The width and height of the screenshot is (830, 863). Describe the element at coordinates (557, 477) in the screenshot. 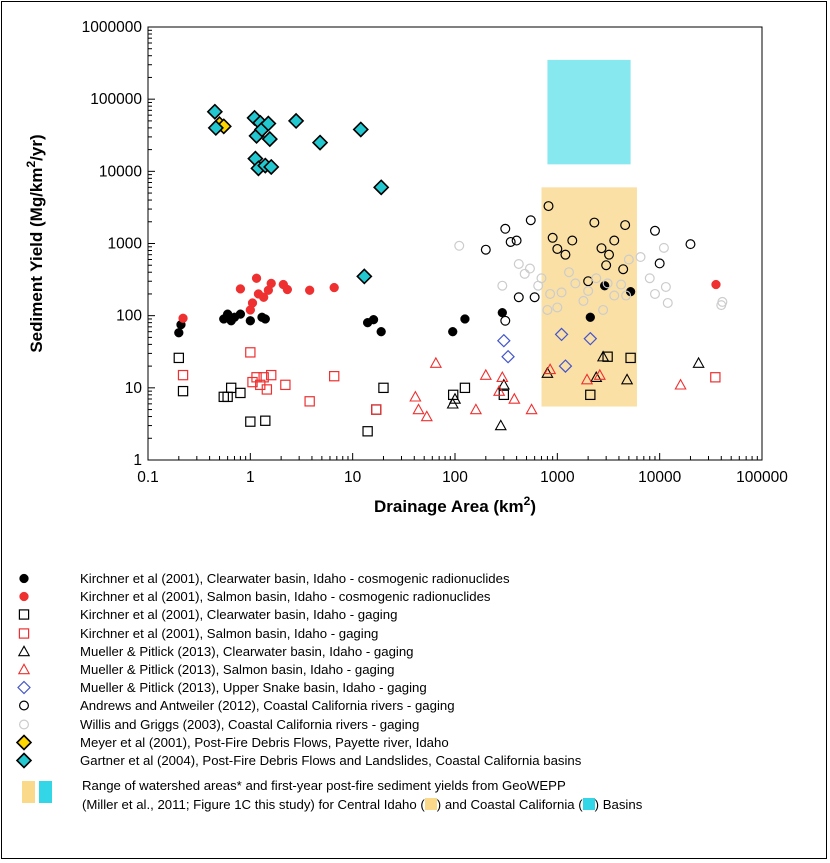

I see `x-tick-label: 1000` at that location.